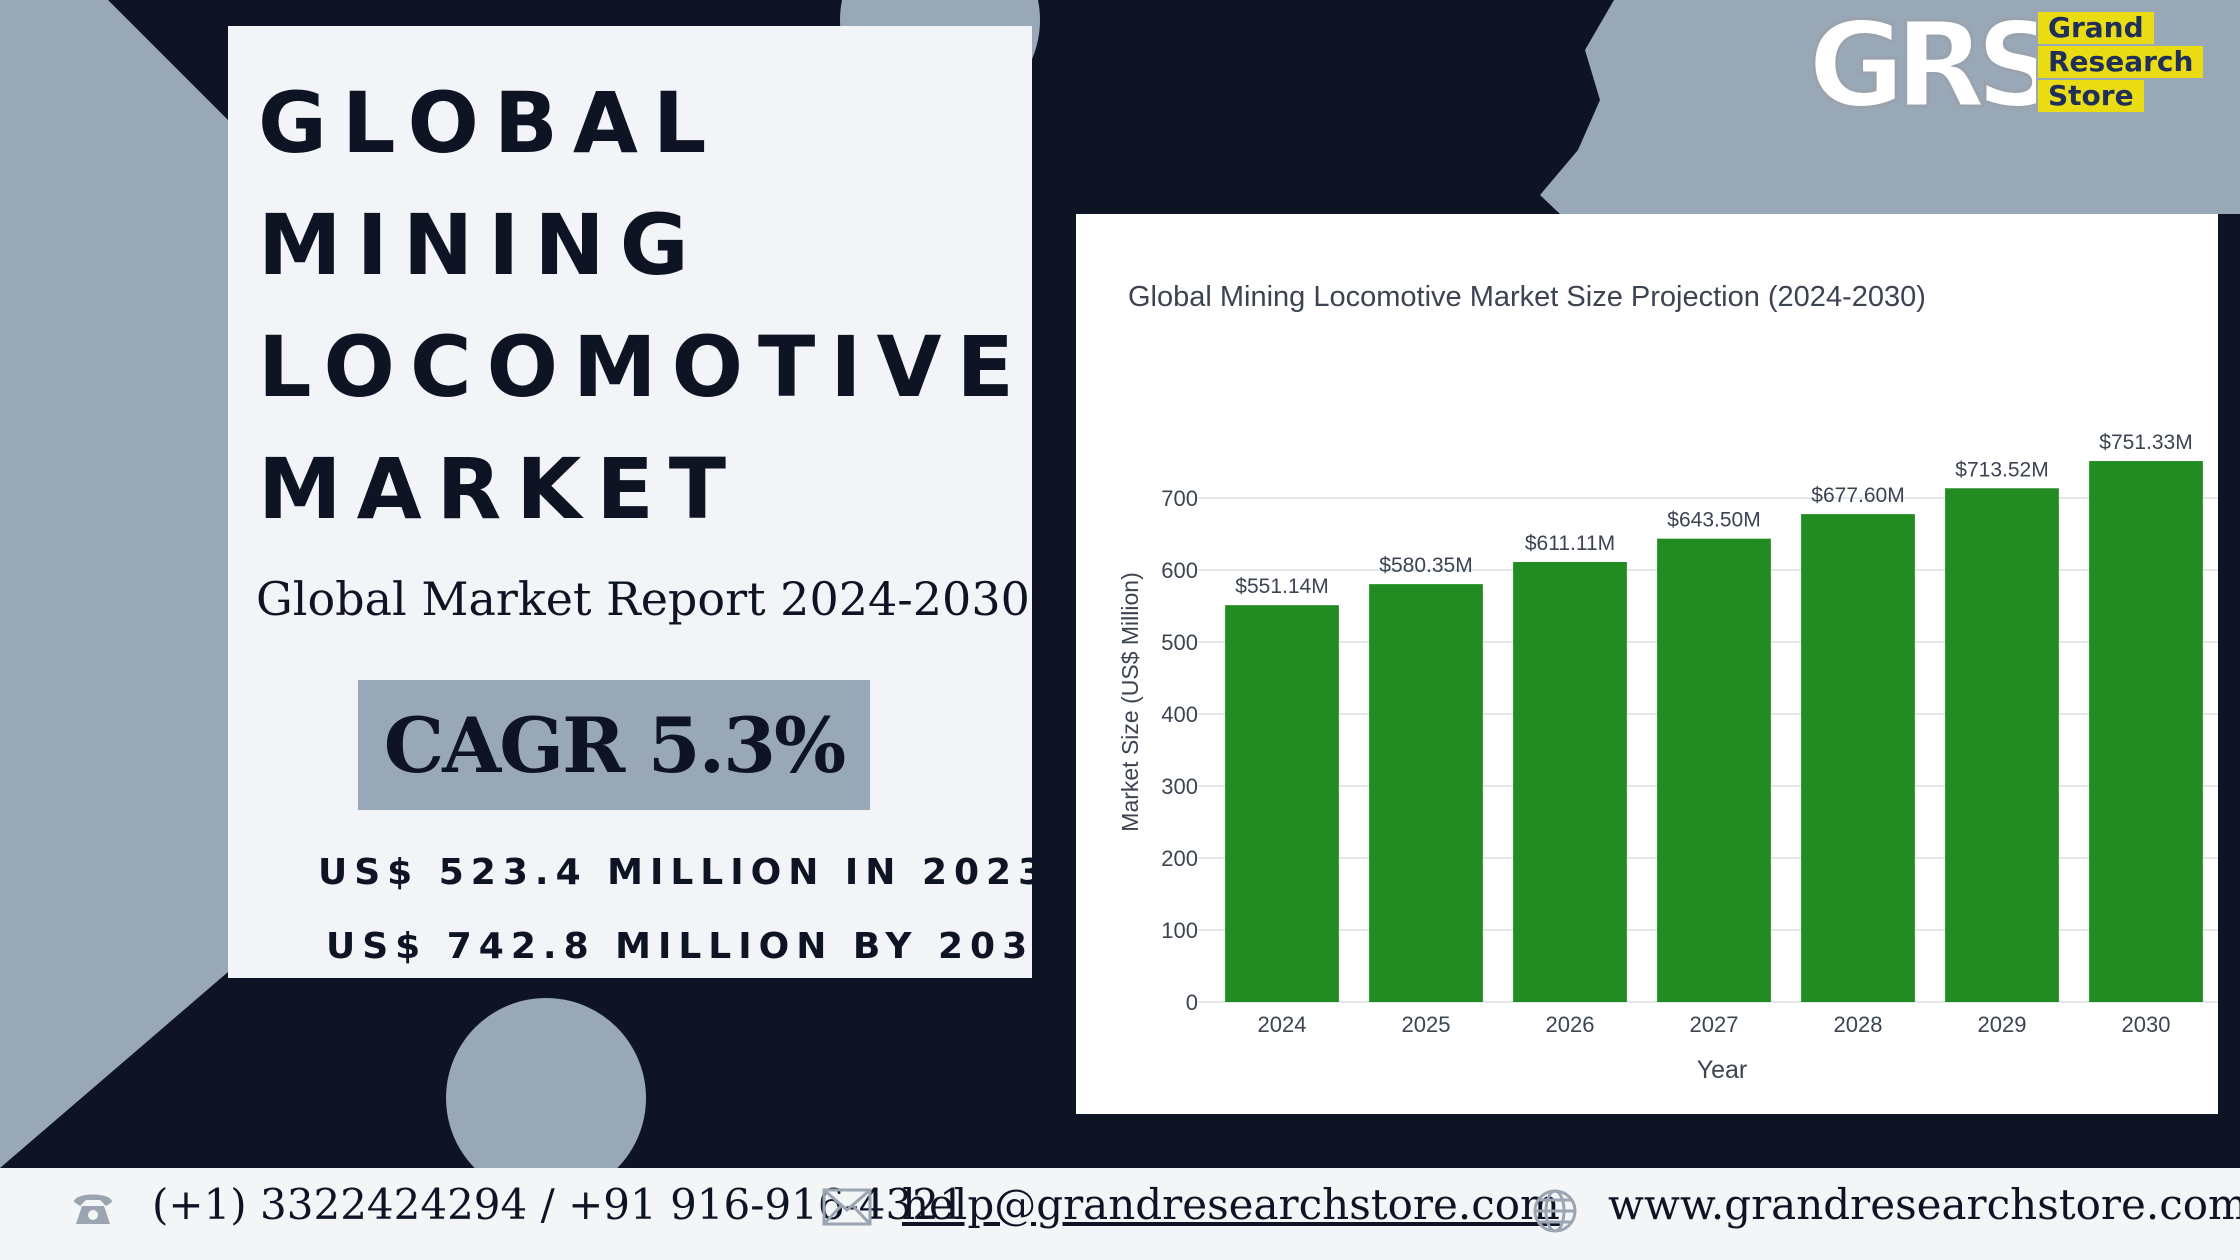 Image resolution: width=2240 pixels, height=1260 pixels. I want to click on x-tick-label: 2027, so click(1714, 1024).